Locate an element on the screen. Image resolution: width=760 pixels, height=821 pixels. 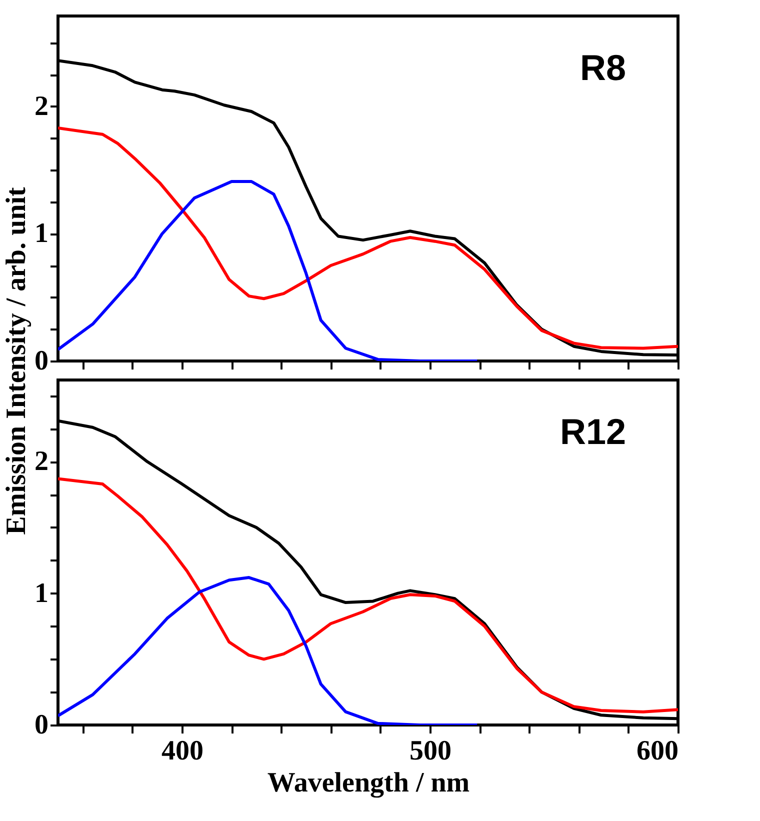
x-axis-title: Wavelength / nm is located at coordinates (368, 783).